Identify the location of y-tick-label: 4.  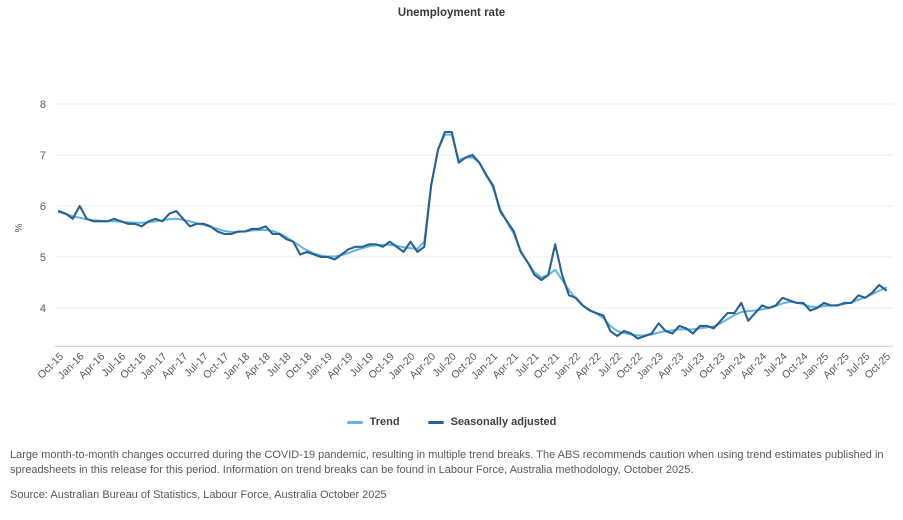
(43, 309).